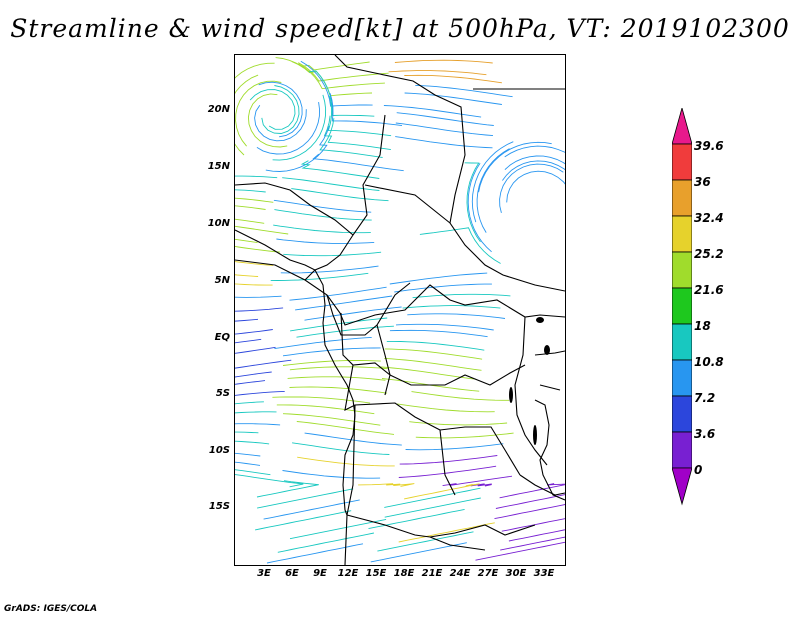 The width and height of the screenshot is (800, 618). I want to click on footer-credit: GrADS: IGES/COLA, so click(51, 609).